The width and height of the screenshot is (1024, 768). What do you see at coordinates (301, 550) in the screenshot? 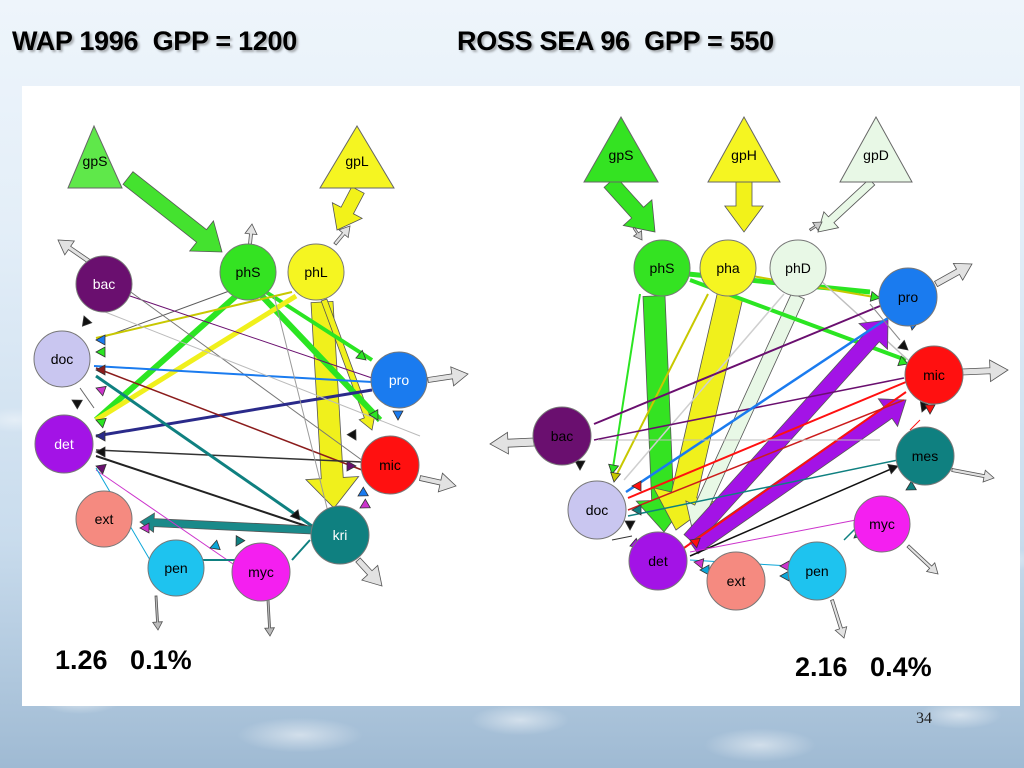
I see `flow-arrow-kri-myc` at bounding box center [301, 550].